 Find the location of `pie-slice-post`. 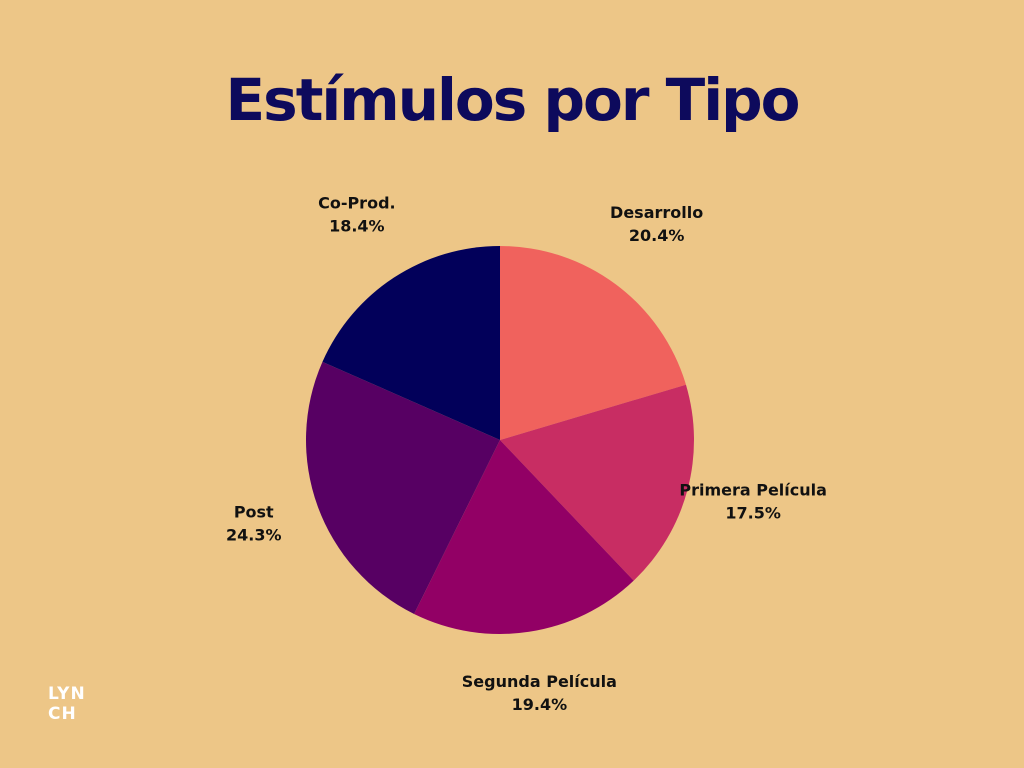

pie-slice-post is located at coordinates (403, 487).